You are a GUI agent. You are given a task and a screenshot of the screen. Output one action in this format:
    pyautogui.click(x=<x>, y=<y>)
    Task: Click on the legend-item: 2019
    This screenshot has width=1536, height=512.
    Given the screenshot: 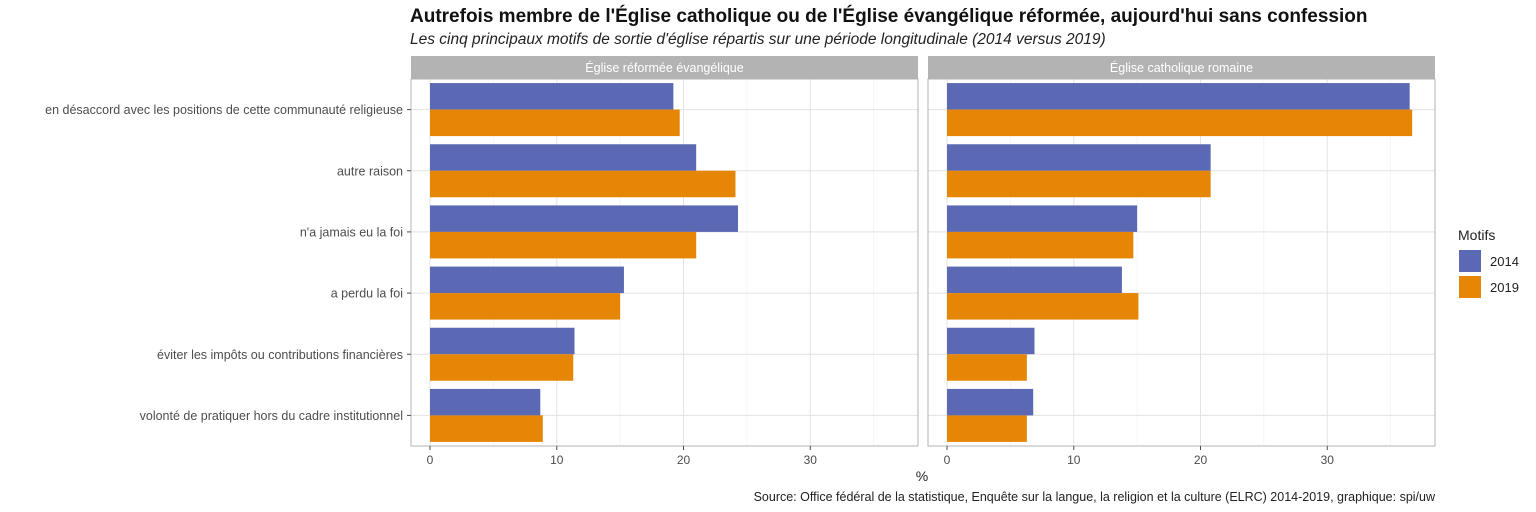 What is the action you would take?
    pyautogui.click(x=1489, y=287)
    